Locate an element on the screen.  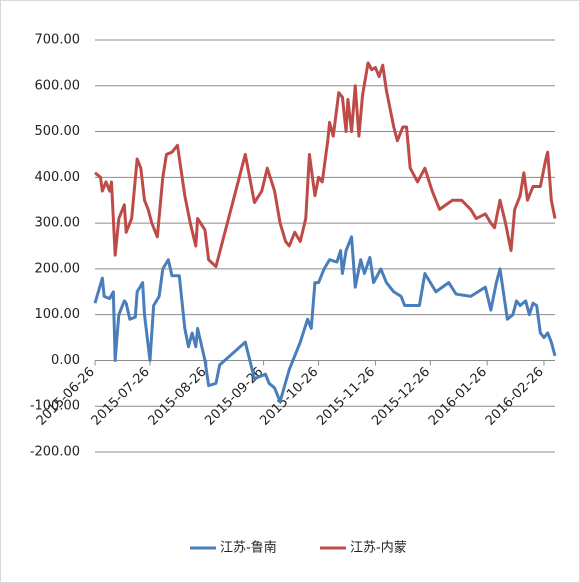
legend-label: 江苏-鲁南 is located at coordinates (248, 548).